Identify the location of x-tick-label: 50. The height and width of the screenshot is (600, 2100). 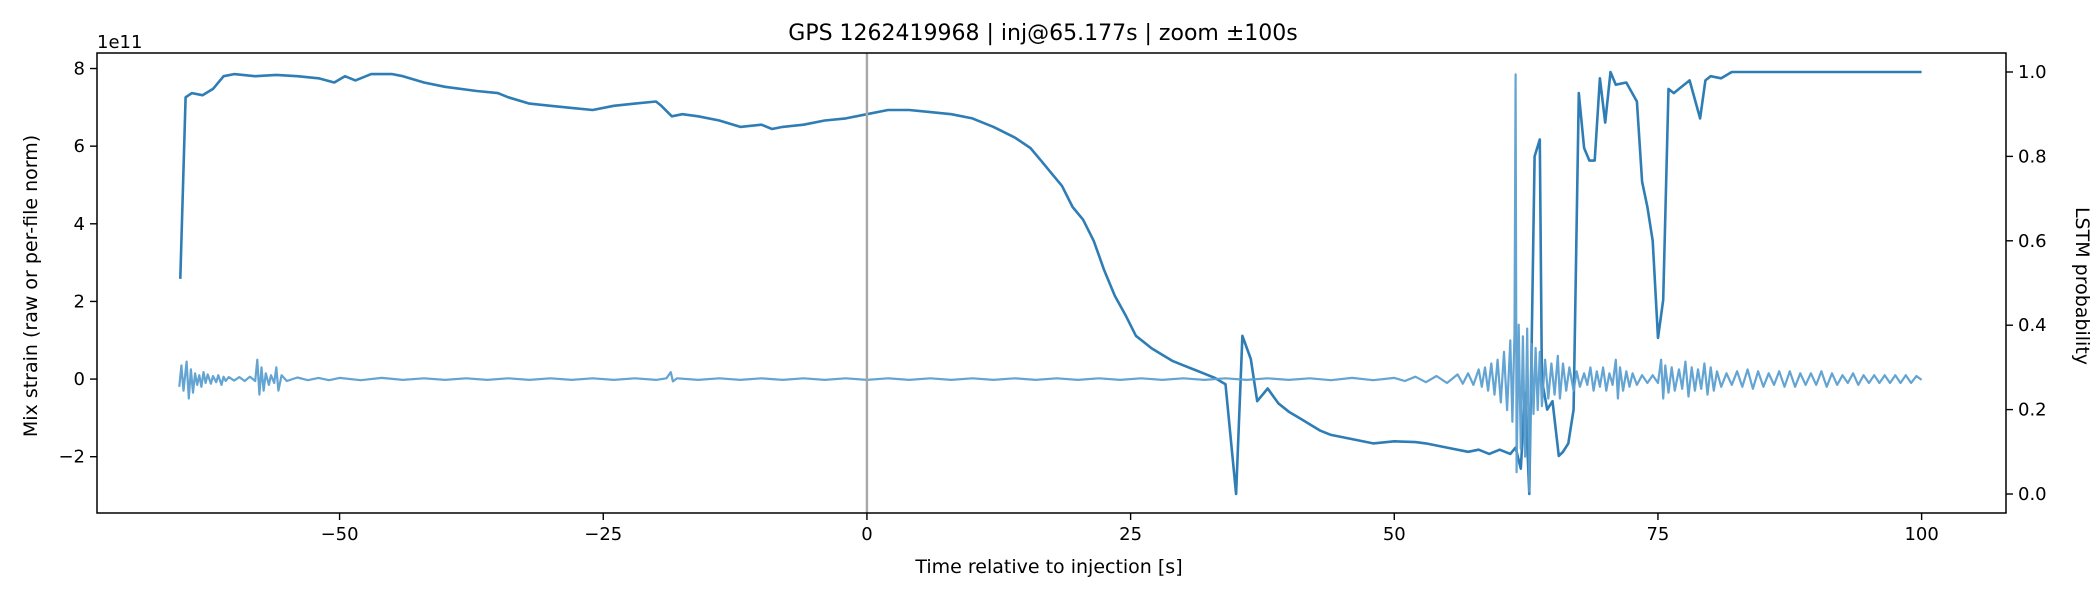
(1394, 534).